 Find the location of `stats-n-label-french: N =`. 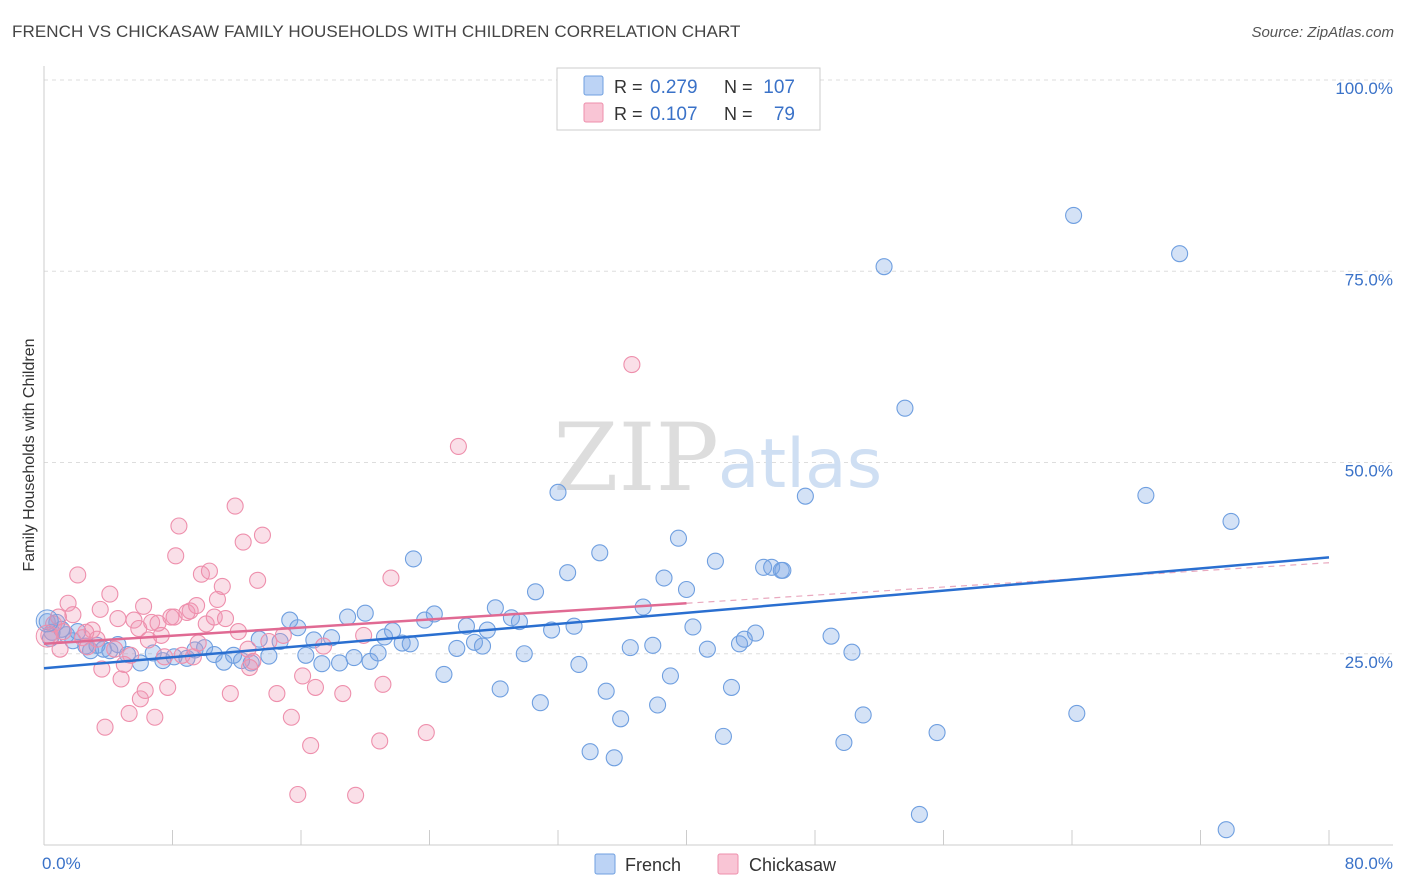

stats-n-label-french: N = is located at coordinates (738, 87).